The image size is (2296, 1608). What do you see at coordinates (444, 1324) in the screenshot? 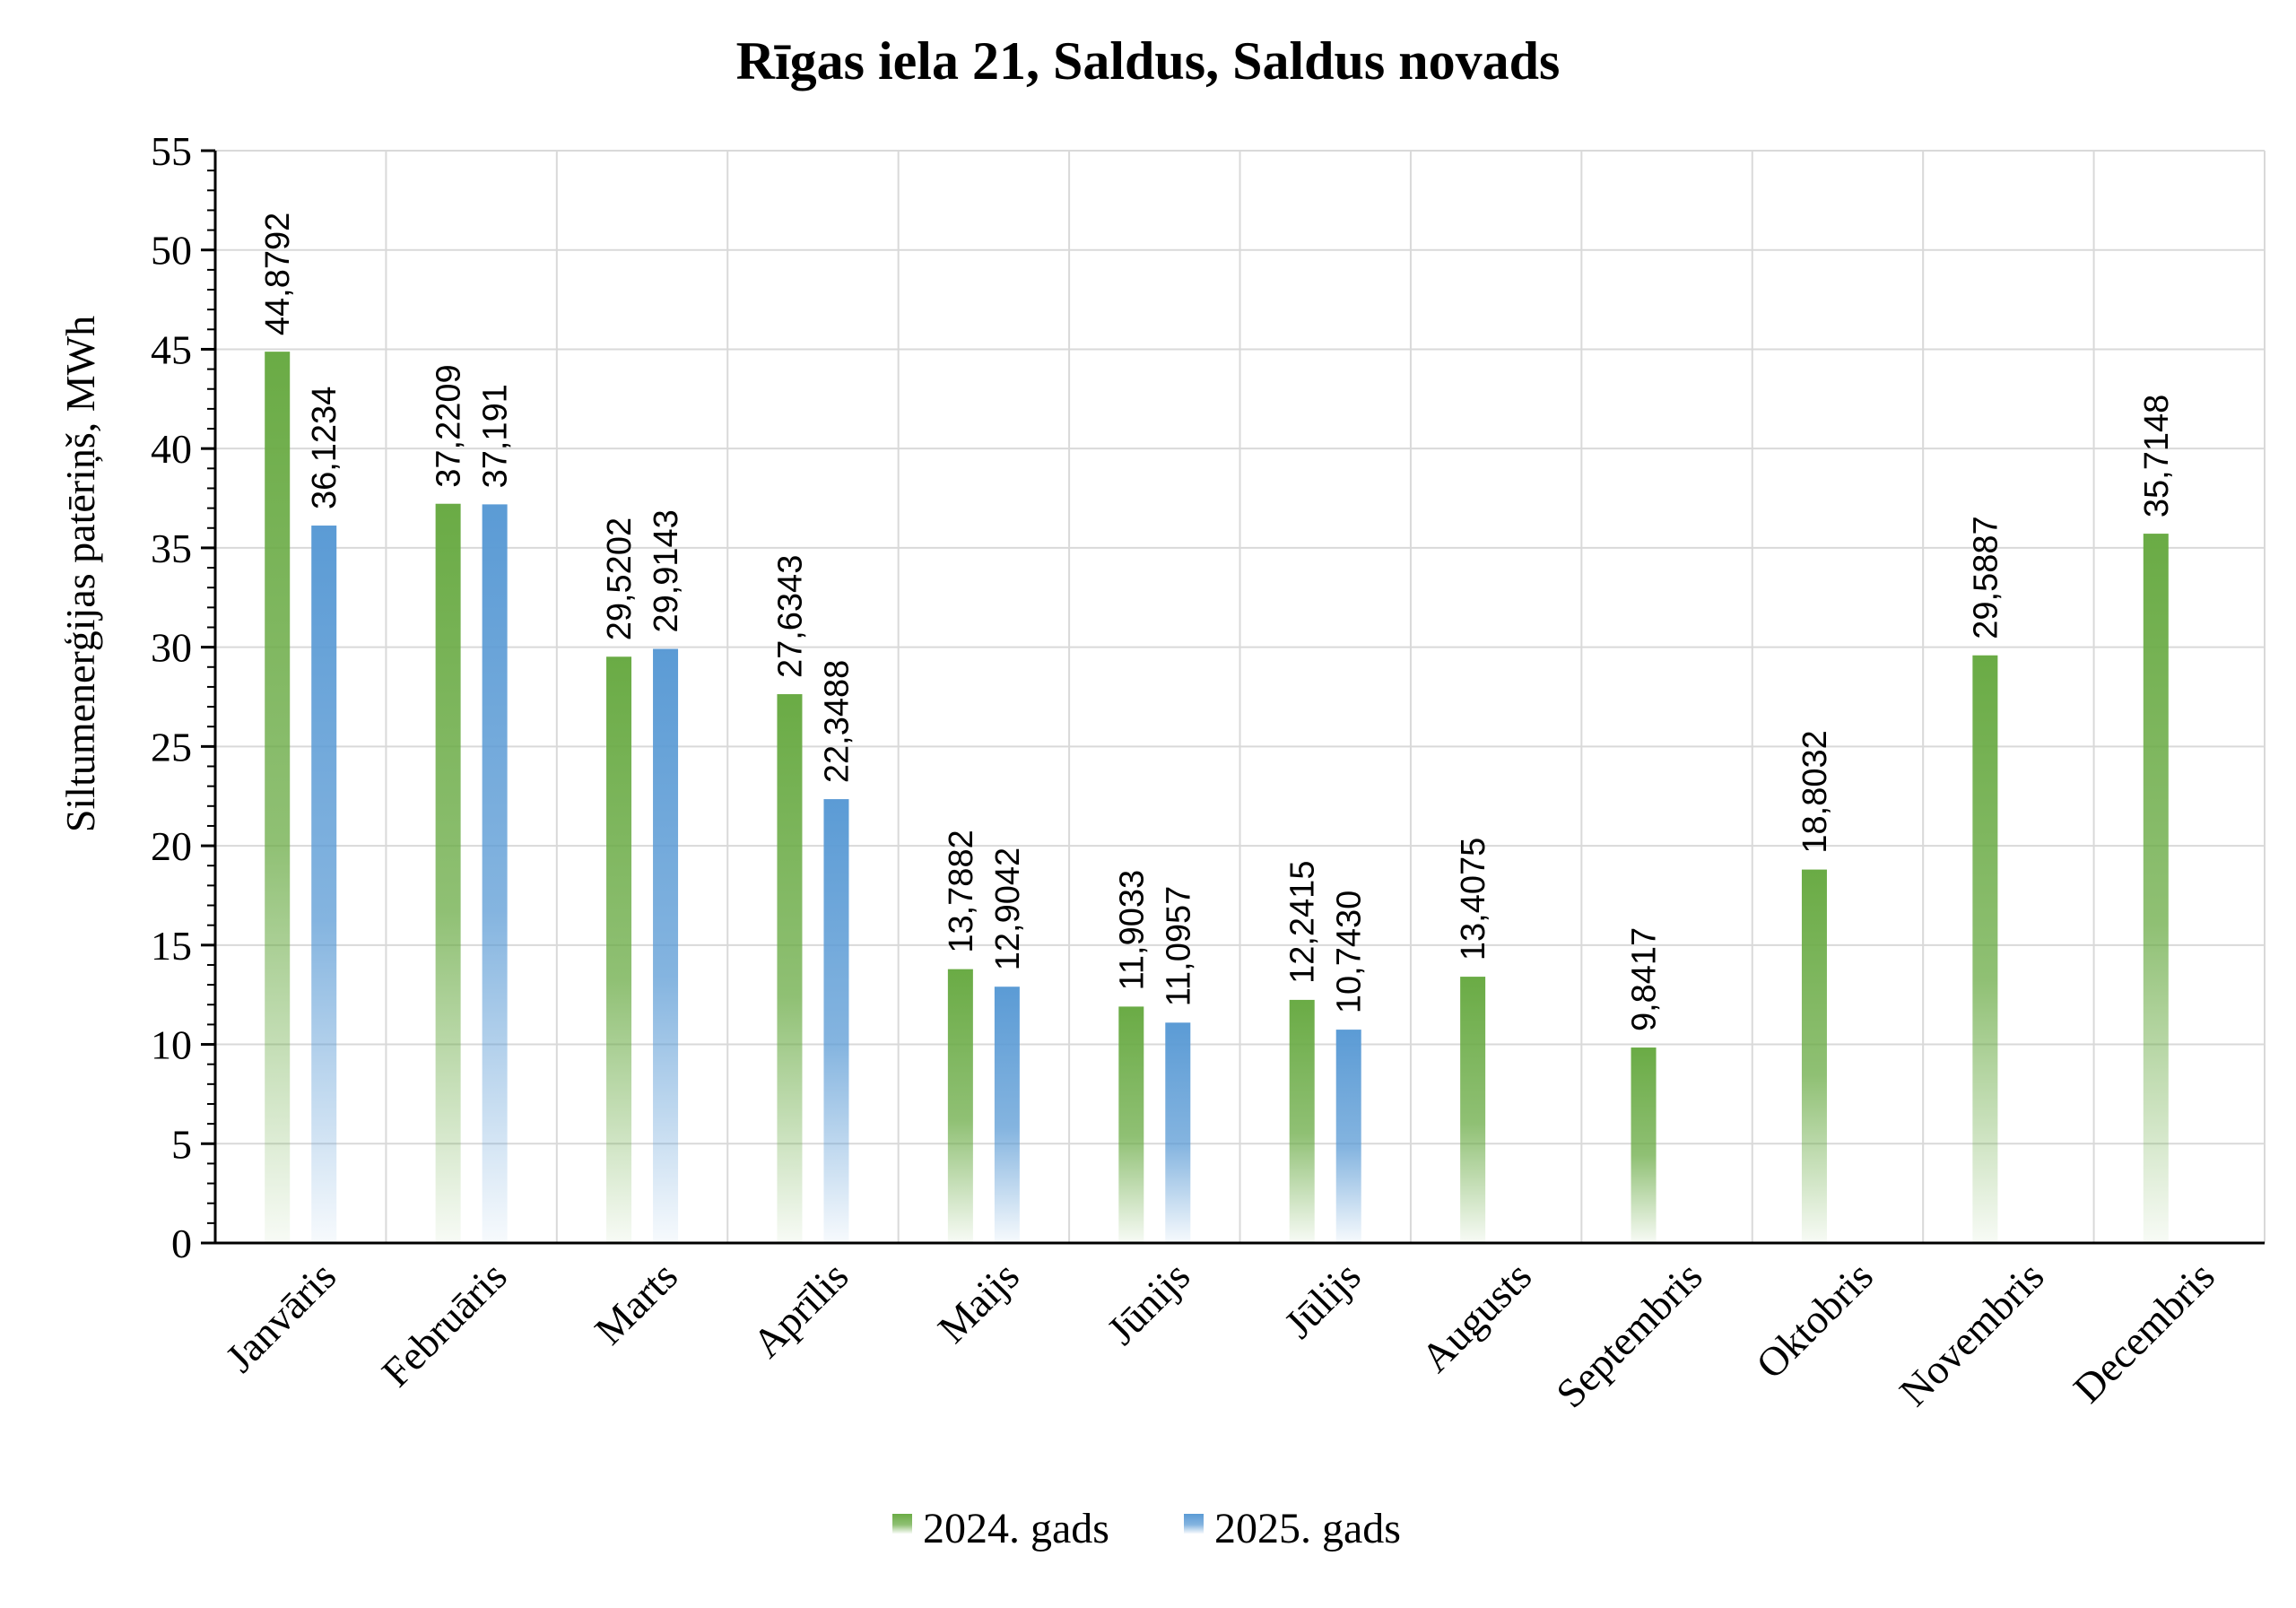
I see `x-tick-label: Februāris` at bounding box center [444, 1324].